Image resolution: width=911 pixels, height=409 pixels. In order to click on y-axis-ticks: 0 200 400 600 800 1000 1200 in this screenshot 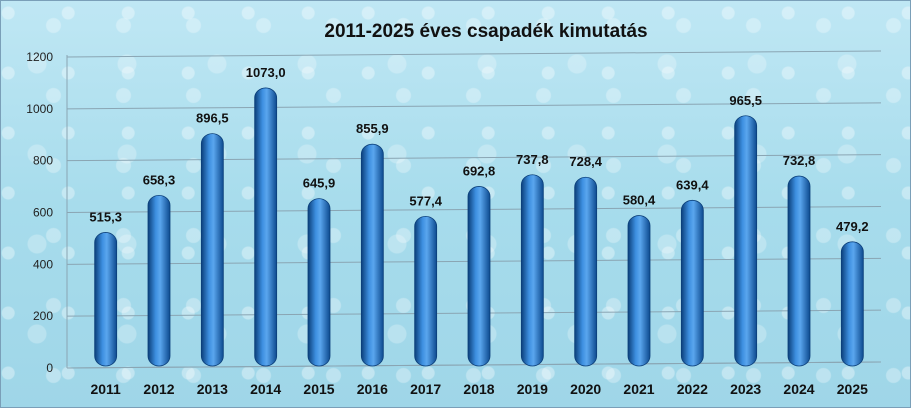, I will do `click(39, 212)`.